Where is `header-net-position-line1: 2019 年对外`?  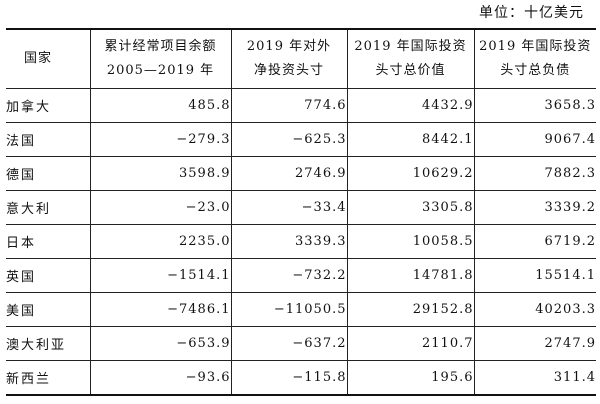 header-net-position-line1: 2019 年对外 is located at coordinates (289, 46).